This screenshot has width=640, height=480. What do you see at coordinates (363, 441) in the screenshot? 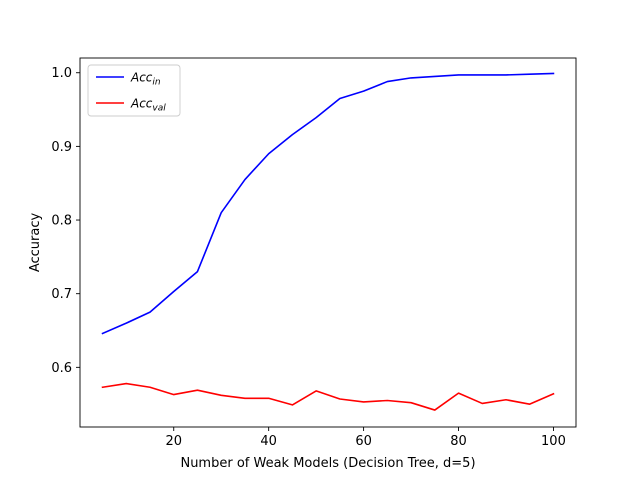
I see `x-tick-label: 60` at bounding box center [363, 441].